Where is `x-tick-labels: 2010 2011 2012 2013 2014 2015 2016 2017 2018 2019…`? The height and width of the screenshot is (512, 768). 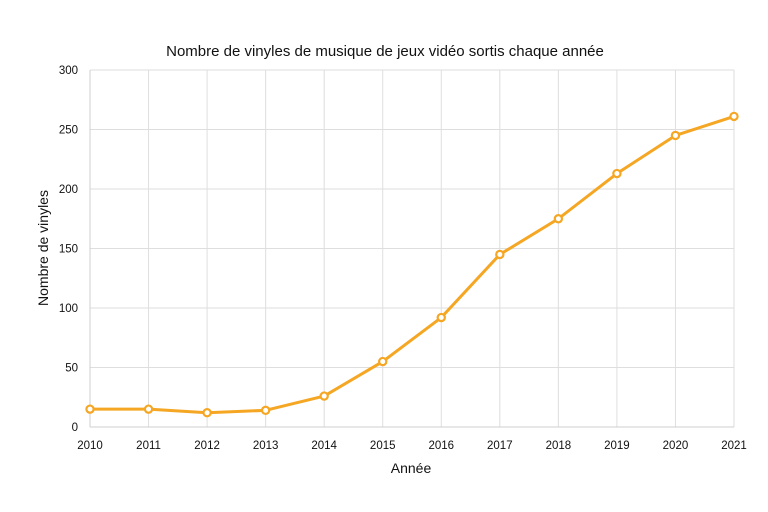 x-tick-labels: 2010 2011 2012 2013 2014 2015 2016 2017 2018 2019… is located at coordinates (412, 446).